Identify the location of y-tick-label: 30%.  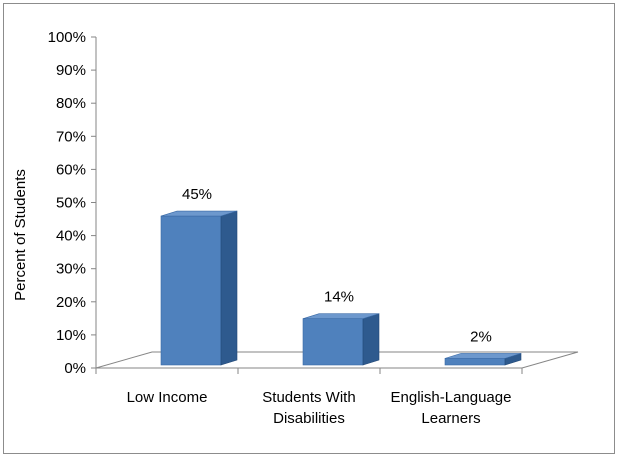
(71, 269).